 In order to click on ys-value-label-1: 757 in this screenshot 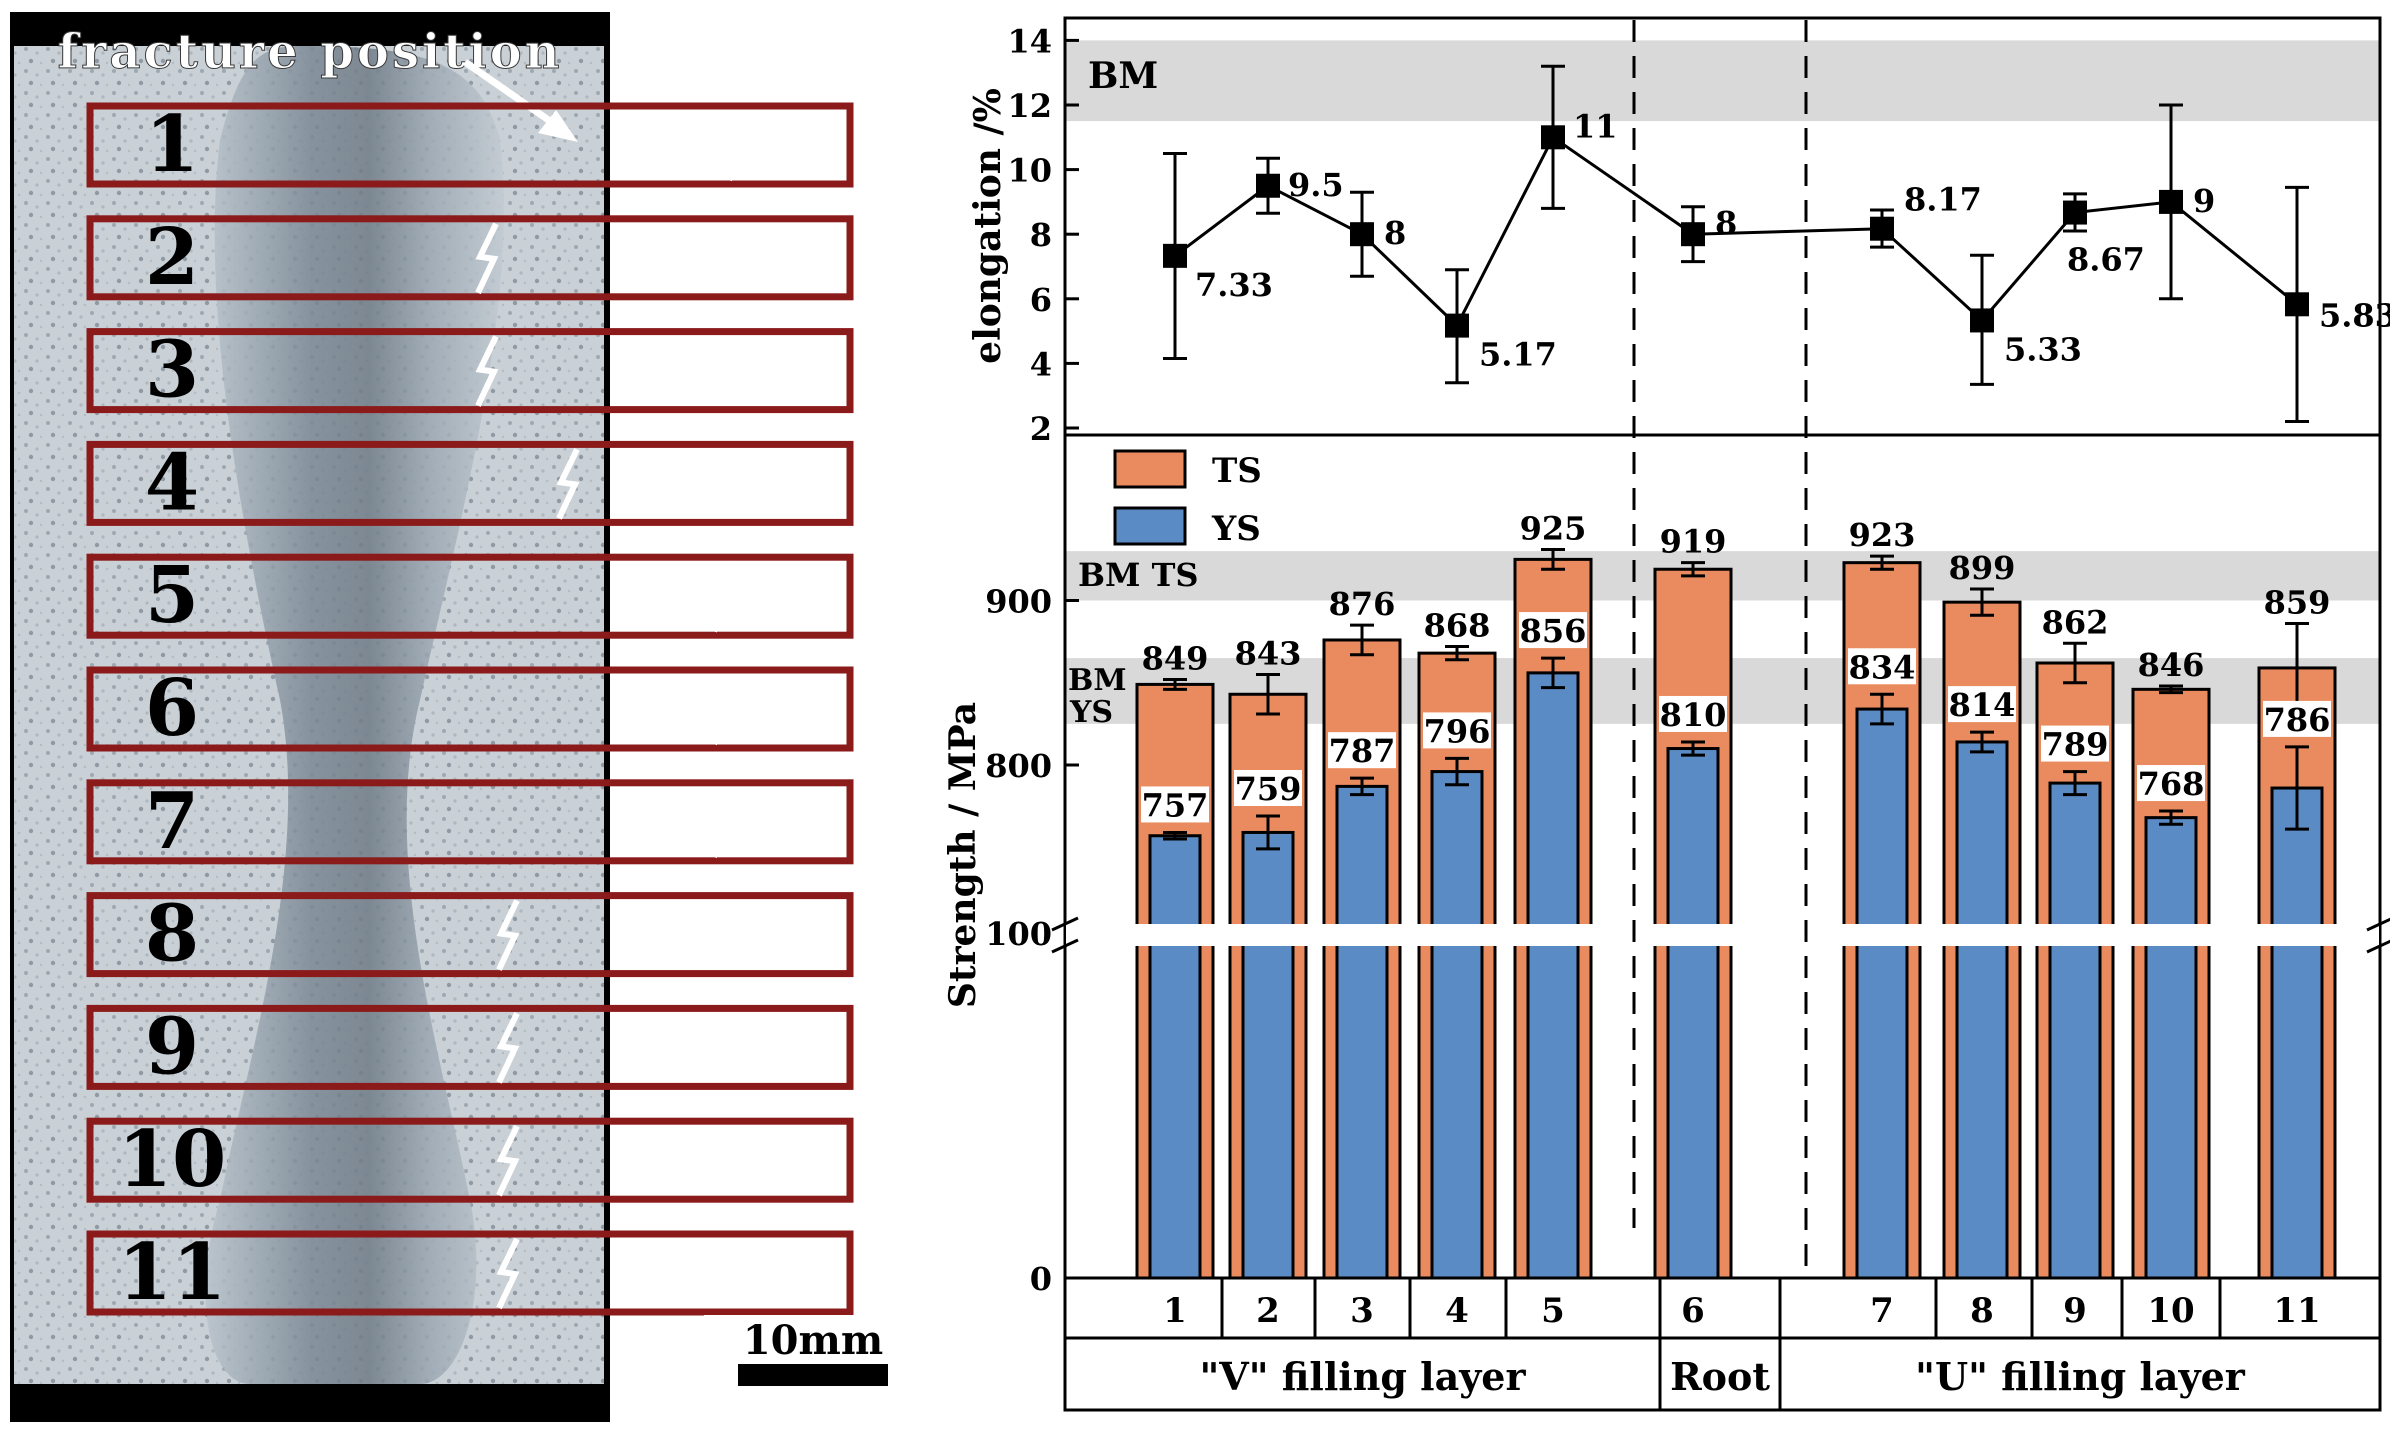, I will do `click(1175, 805)`.